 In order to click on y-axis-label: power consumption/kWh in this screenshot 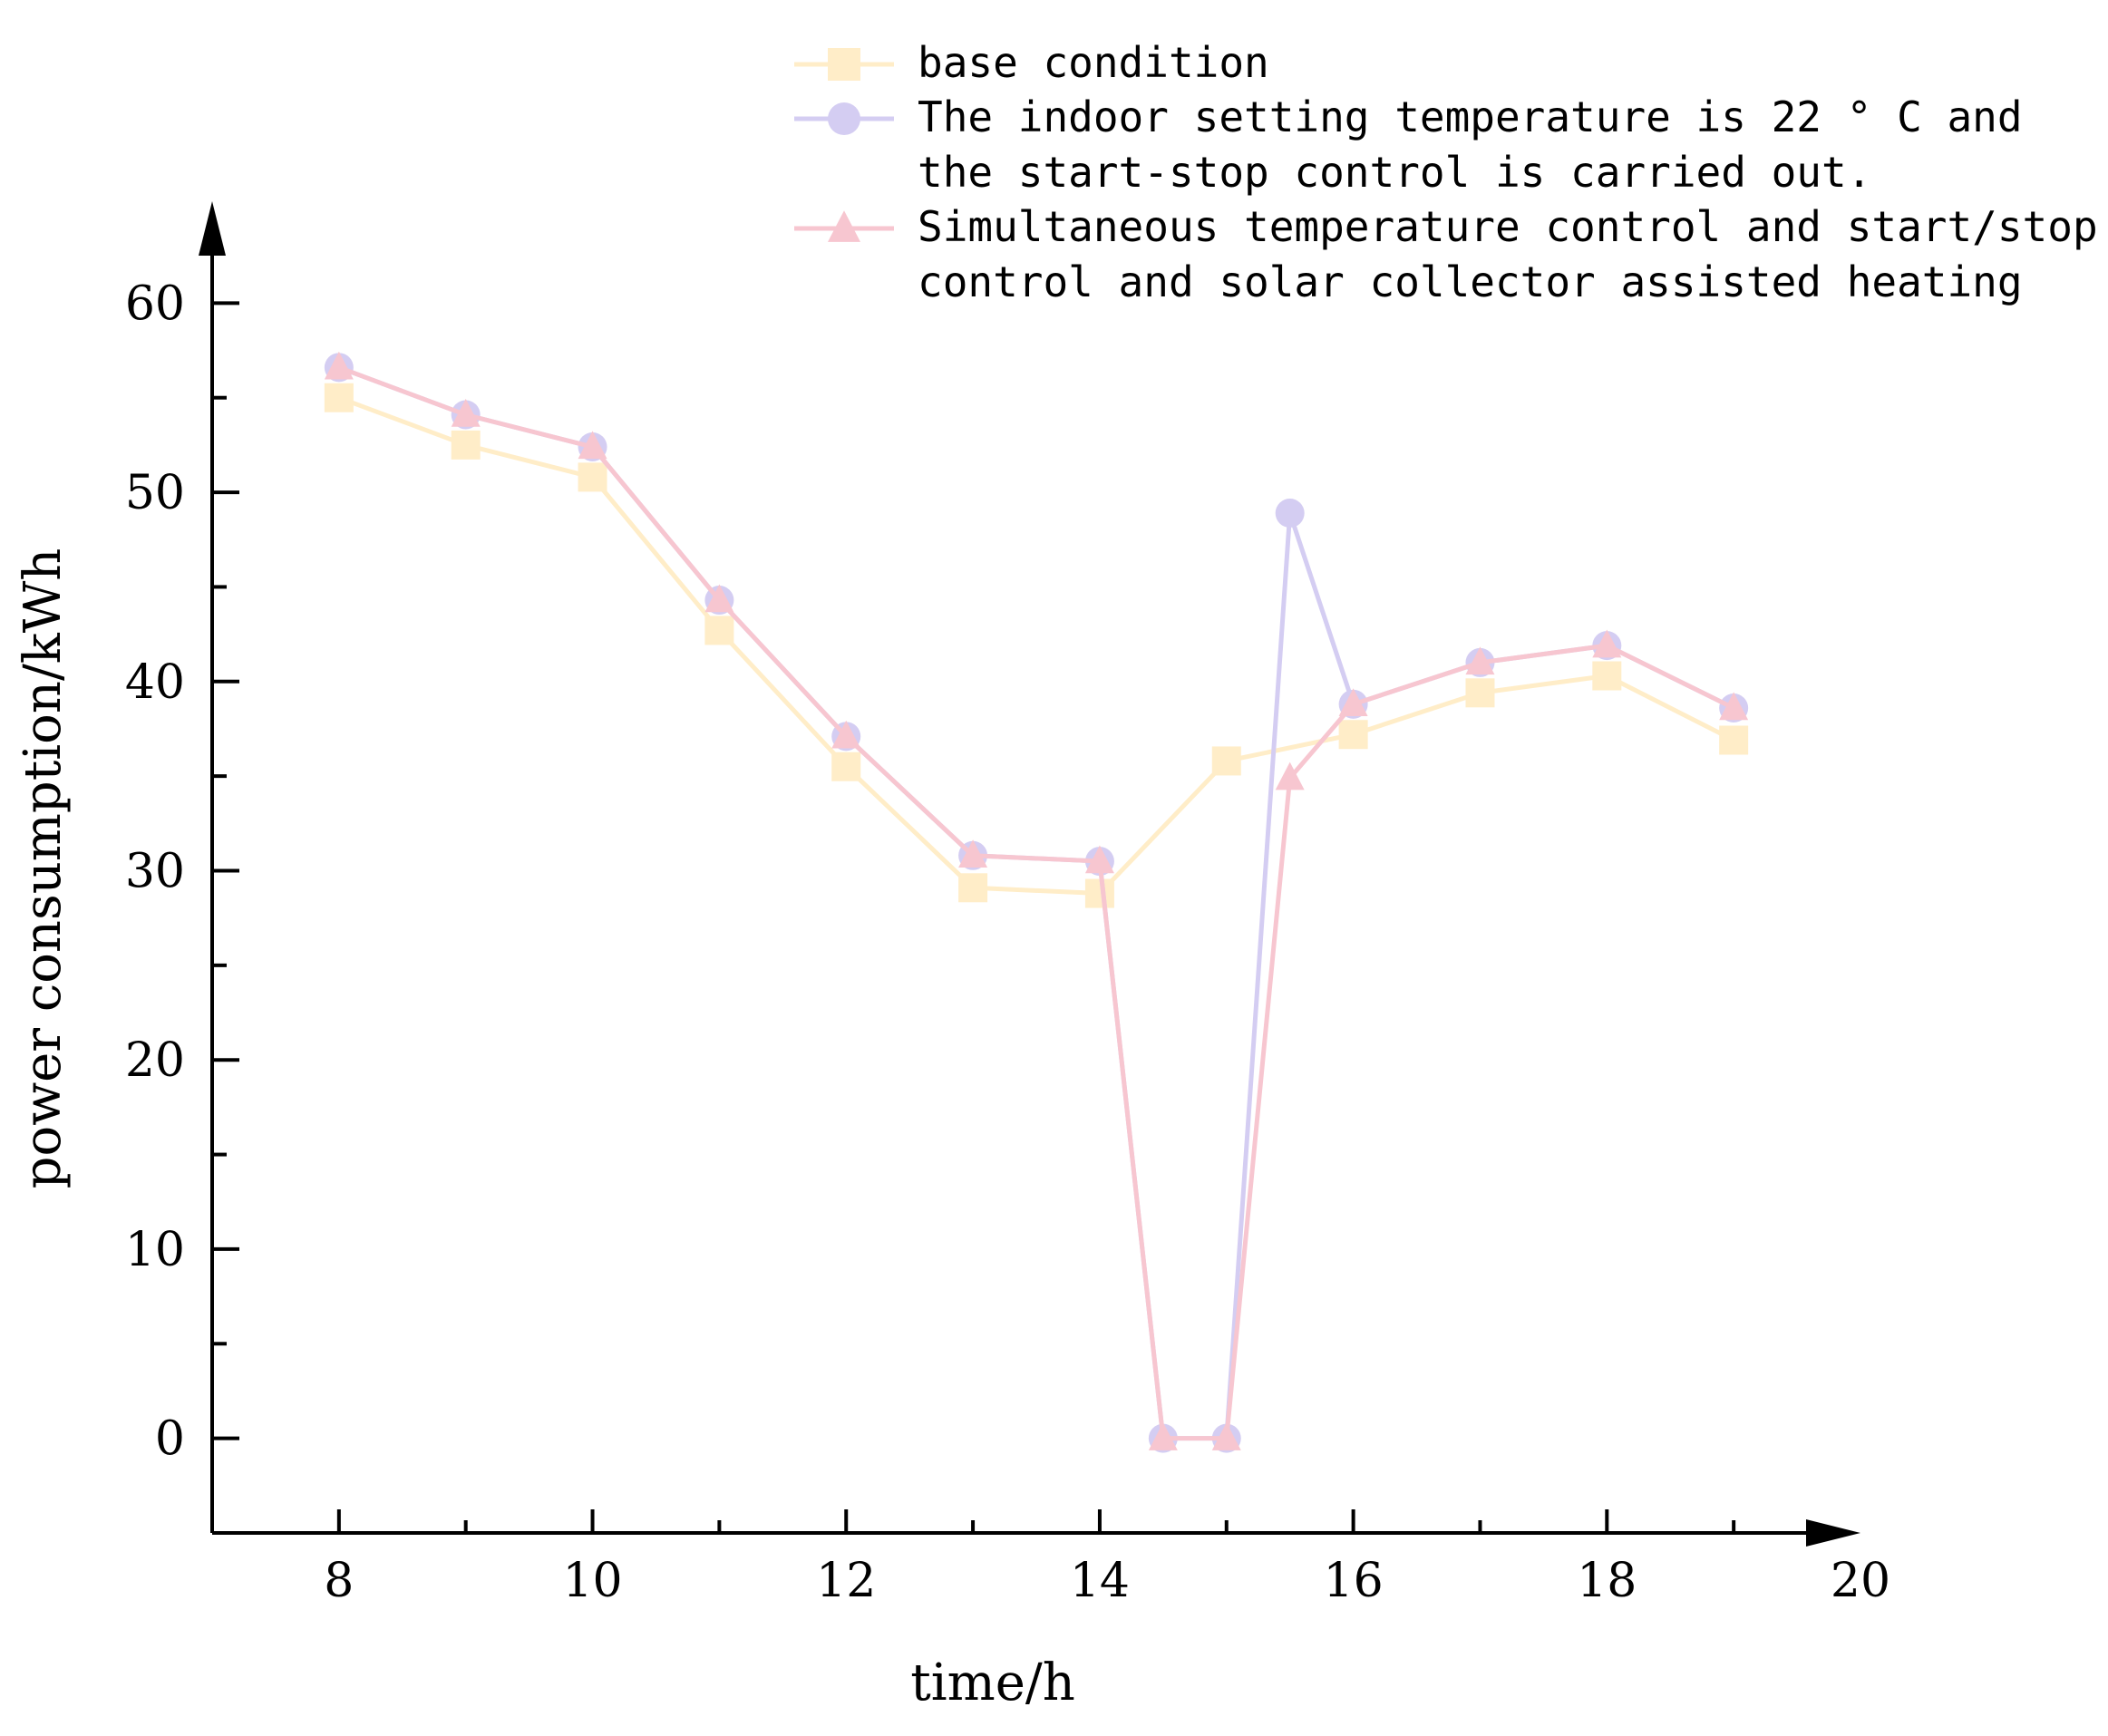, I will do `click(43, 868)`.